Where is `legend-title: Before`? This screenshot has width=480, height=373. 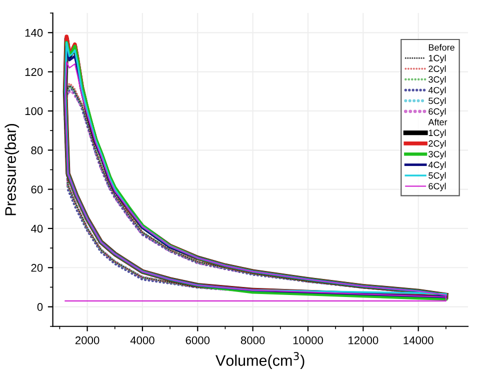 legend-title: Before is located at coordinates (441, 47).